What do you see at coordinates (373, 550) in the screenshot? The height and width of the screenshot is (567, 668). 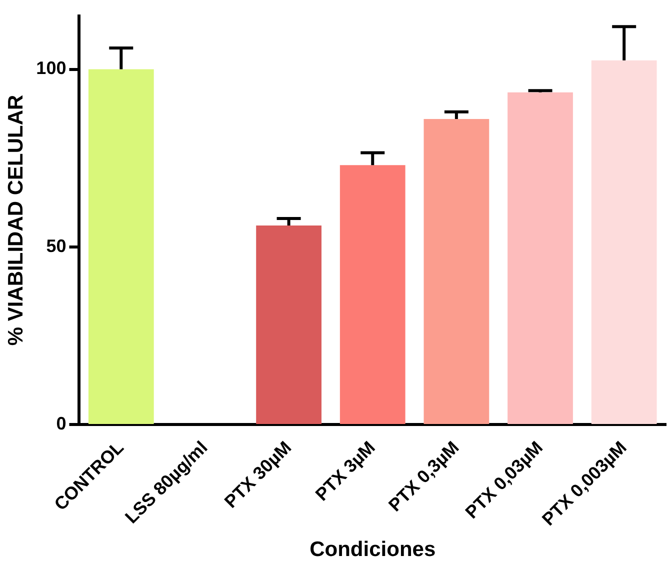 I see `x-axis-title: Condiciones` at bounding box center [373, 550].